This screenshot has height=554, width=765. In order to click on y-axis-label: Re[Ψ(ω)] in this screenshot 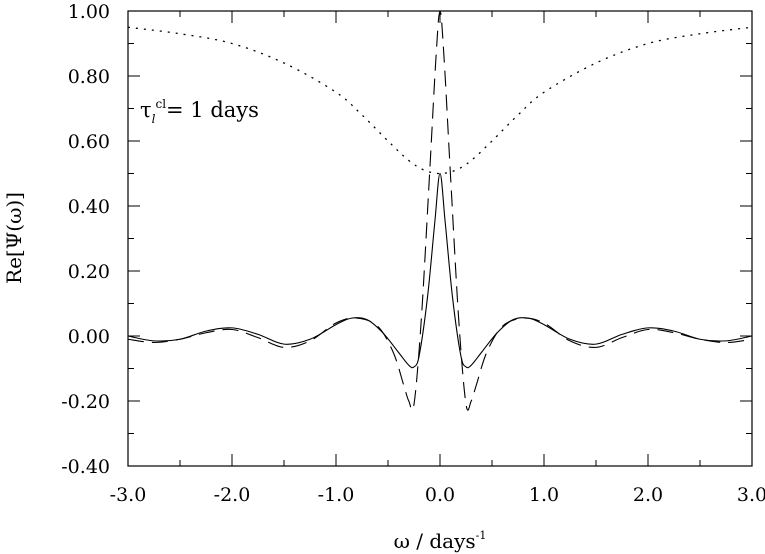, I will do `click(14, 238)`.